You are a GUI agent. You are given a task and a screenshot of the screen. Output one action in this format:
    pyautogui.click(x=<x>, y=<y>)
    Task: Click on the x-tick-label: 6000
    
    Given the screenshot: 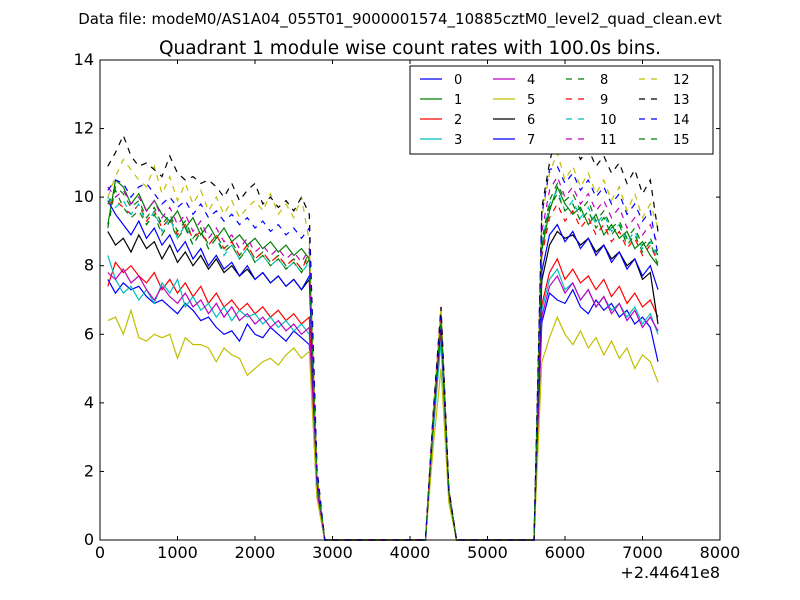 What is the action you would take?
    pyautogui.click(x=565, y=552)
    